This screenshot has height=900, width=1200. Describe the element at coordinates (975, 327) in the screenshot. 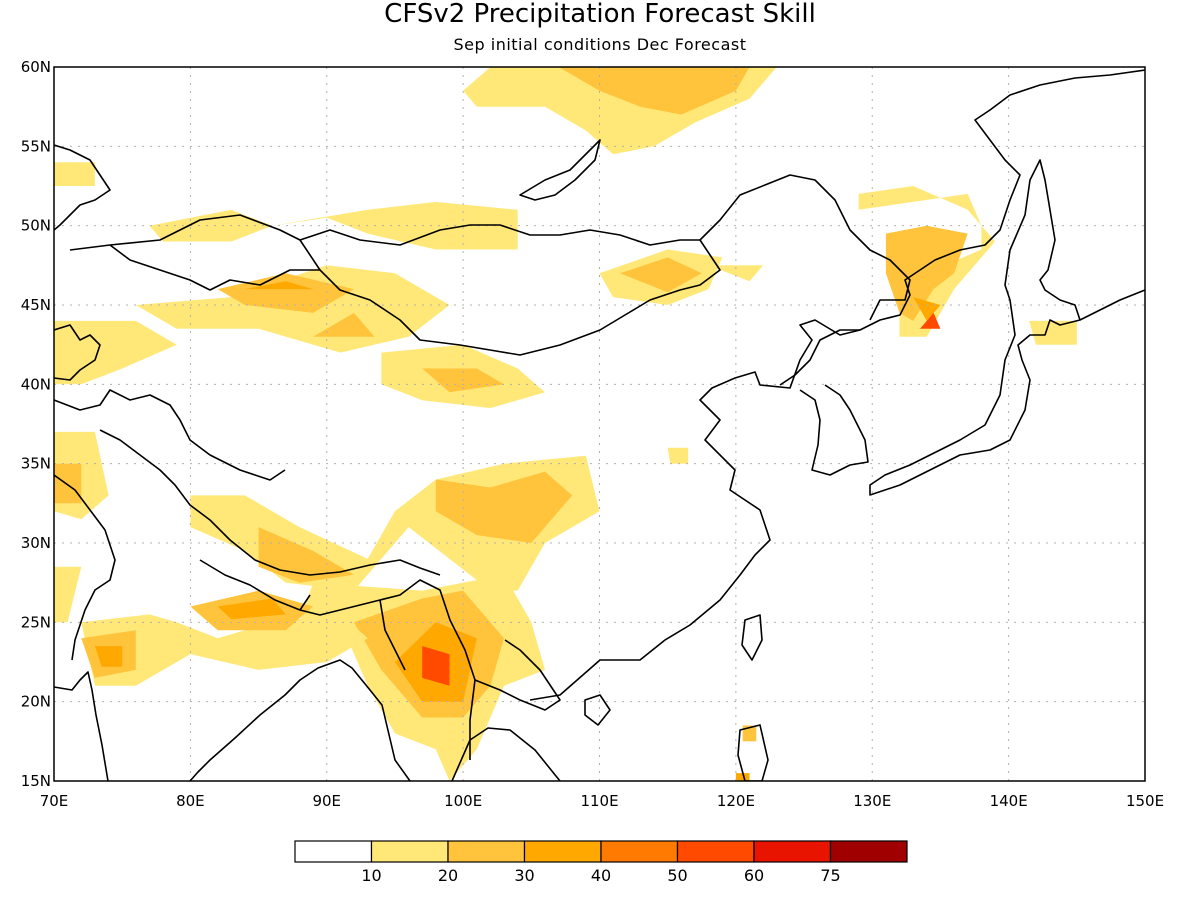

I see `japan-coastline` at that location.